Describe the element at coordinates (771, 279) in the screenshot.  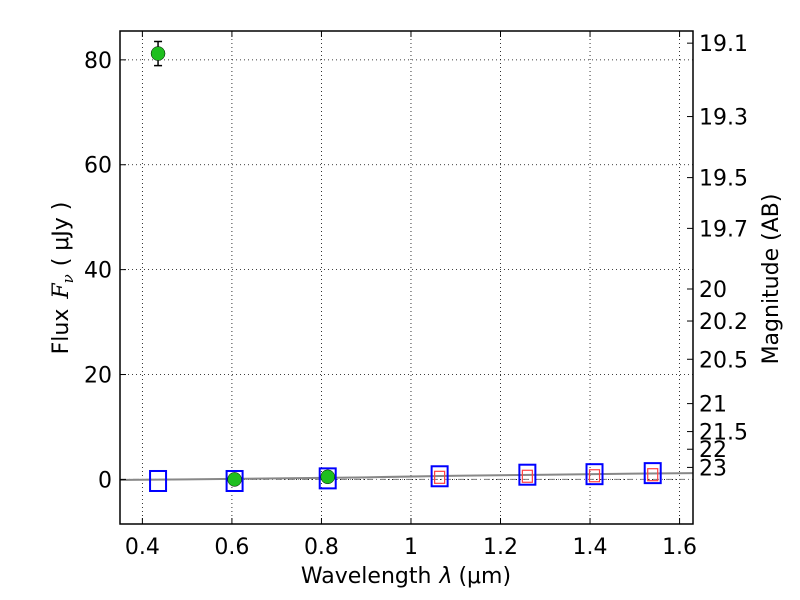
I see `y2-axis-title: Magnitude (AB)` at that location.